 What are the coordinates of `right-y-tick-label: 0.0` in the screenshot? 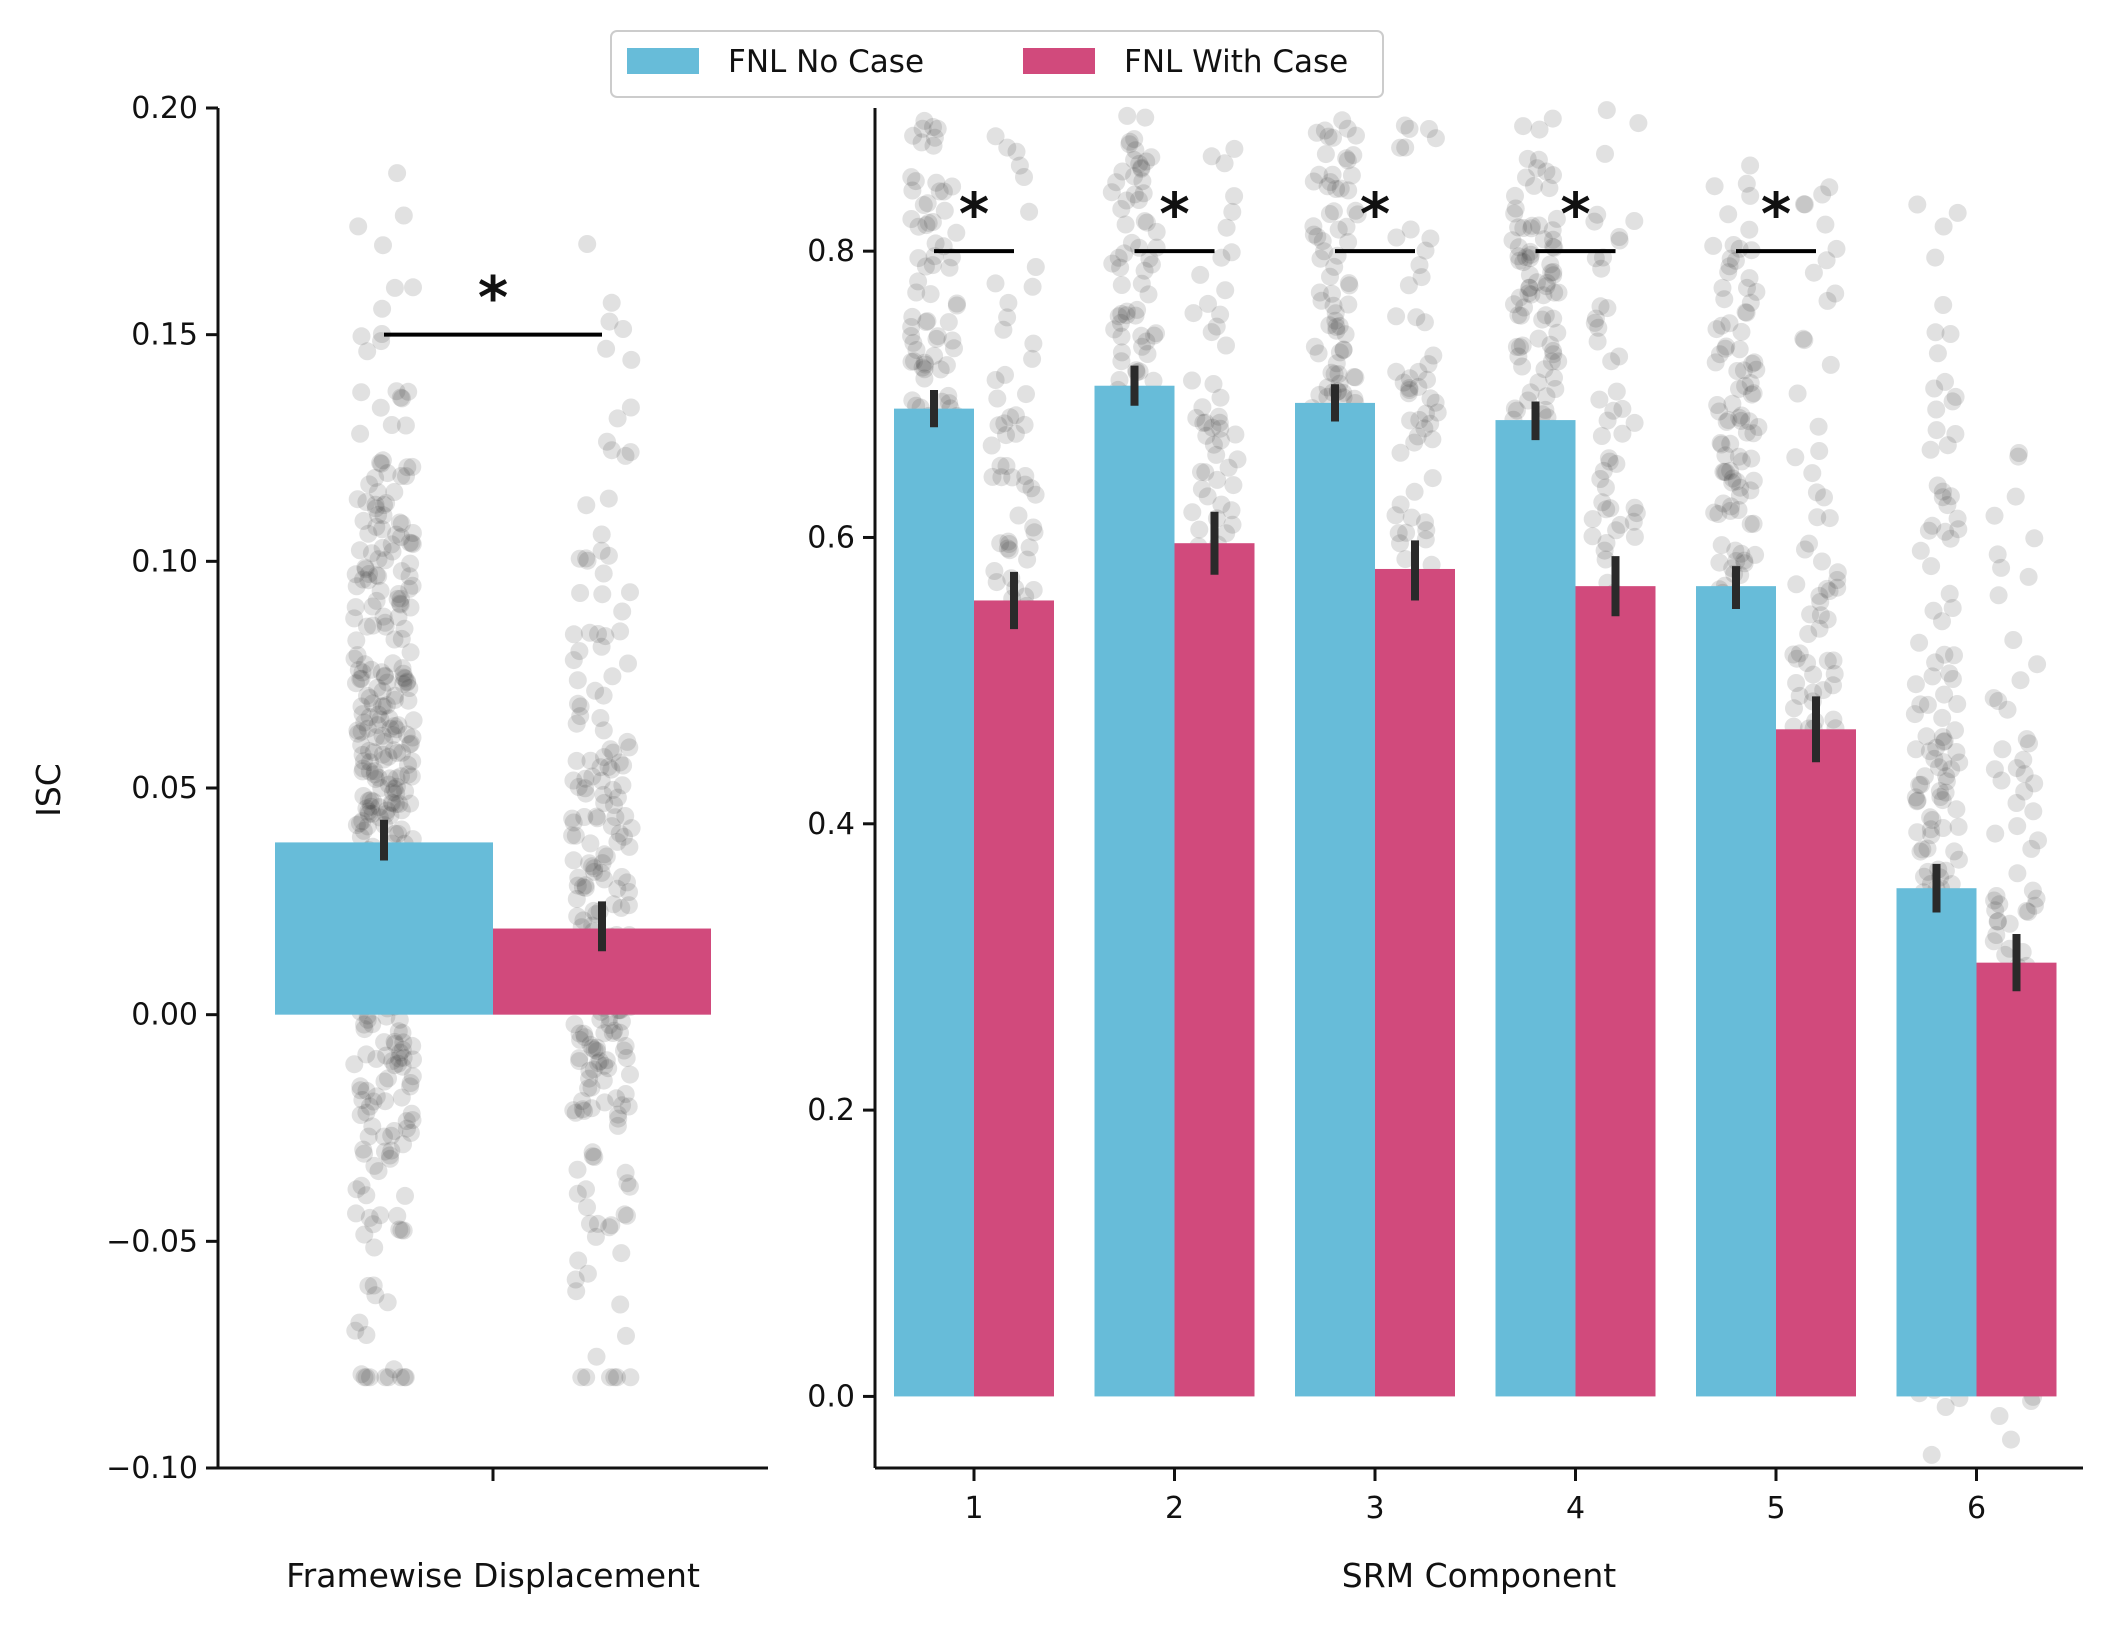 It's located at (831, 1396).